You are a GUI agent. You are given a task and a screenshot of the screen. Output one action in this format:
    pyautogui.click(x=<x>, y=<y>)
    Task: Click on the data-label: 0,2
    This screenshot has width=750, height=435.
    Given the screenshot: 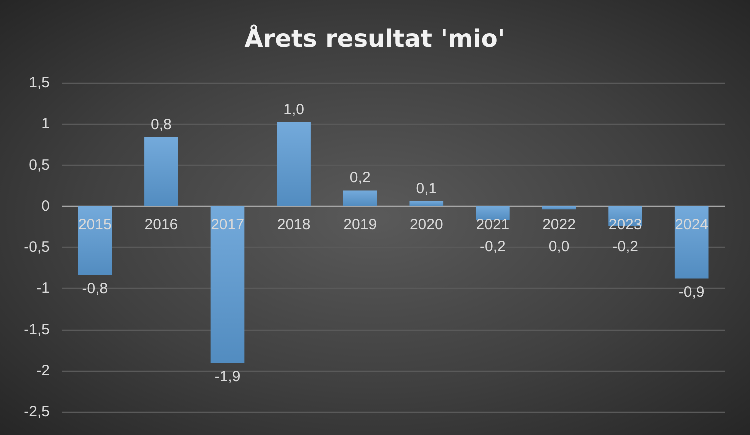 What is the action you would take?
    pyautogui.click(x=360, y=178)
    